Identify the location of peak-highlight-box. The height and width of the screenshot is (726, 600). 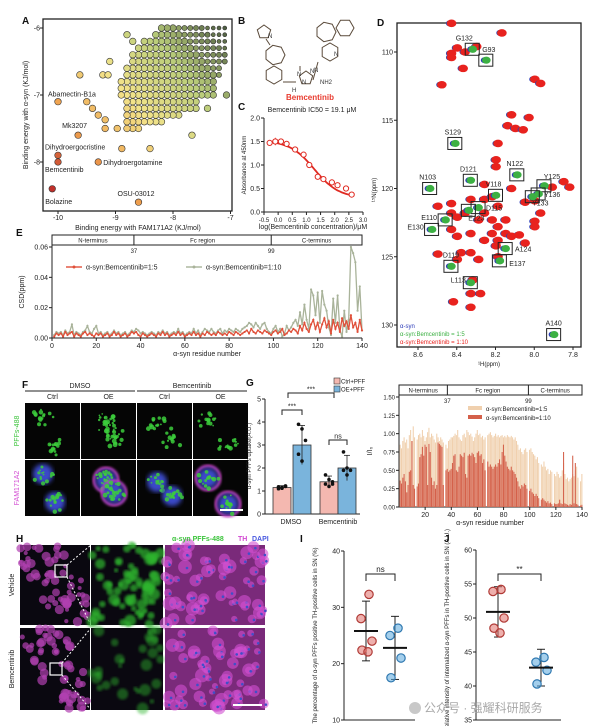
(455, 143).